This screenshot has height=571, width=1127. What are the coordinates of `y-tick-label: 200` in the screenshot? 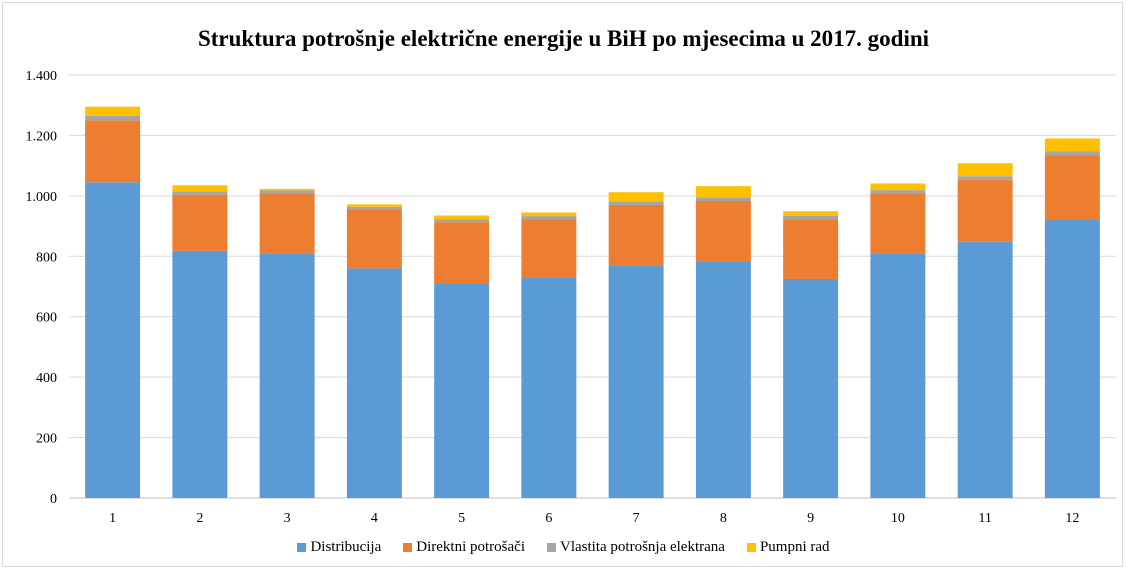 It's located at (46, 439).